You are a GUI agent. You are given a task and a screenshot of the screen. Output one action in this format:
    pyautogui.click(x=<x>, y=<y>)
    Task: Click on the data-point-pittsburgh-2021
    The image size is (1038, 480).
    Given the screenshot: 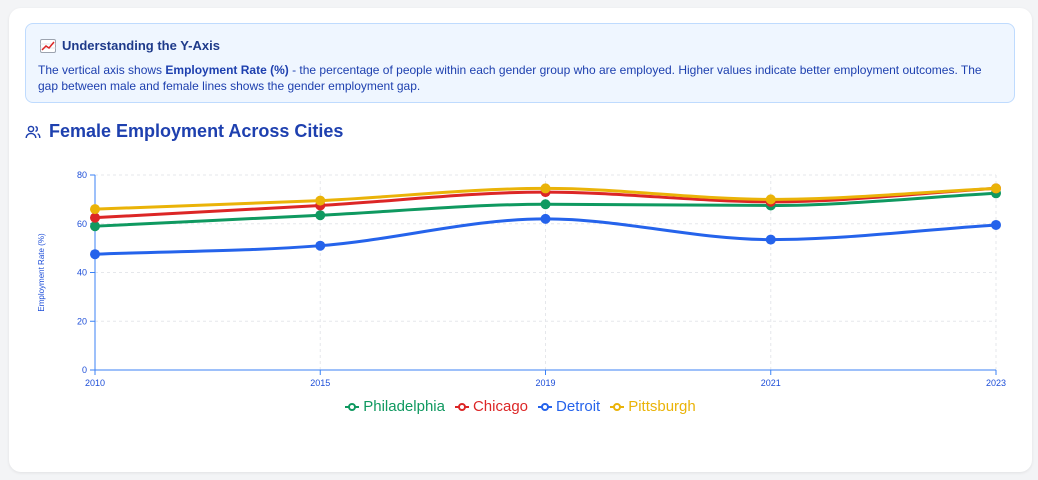 What is the action you would take?
    pyautogui.click(x=770, y=199)
    